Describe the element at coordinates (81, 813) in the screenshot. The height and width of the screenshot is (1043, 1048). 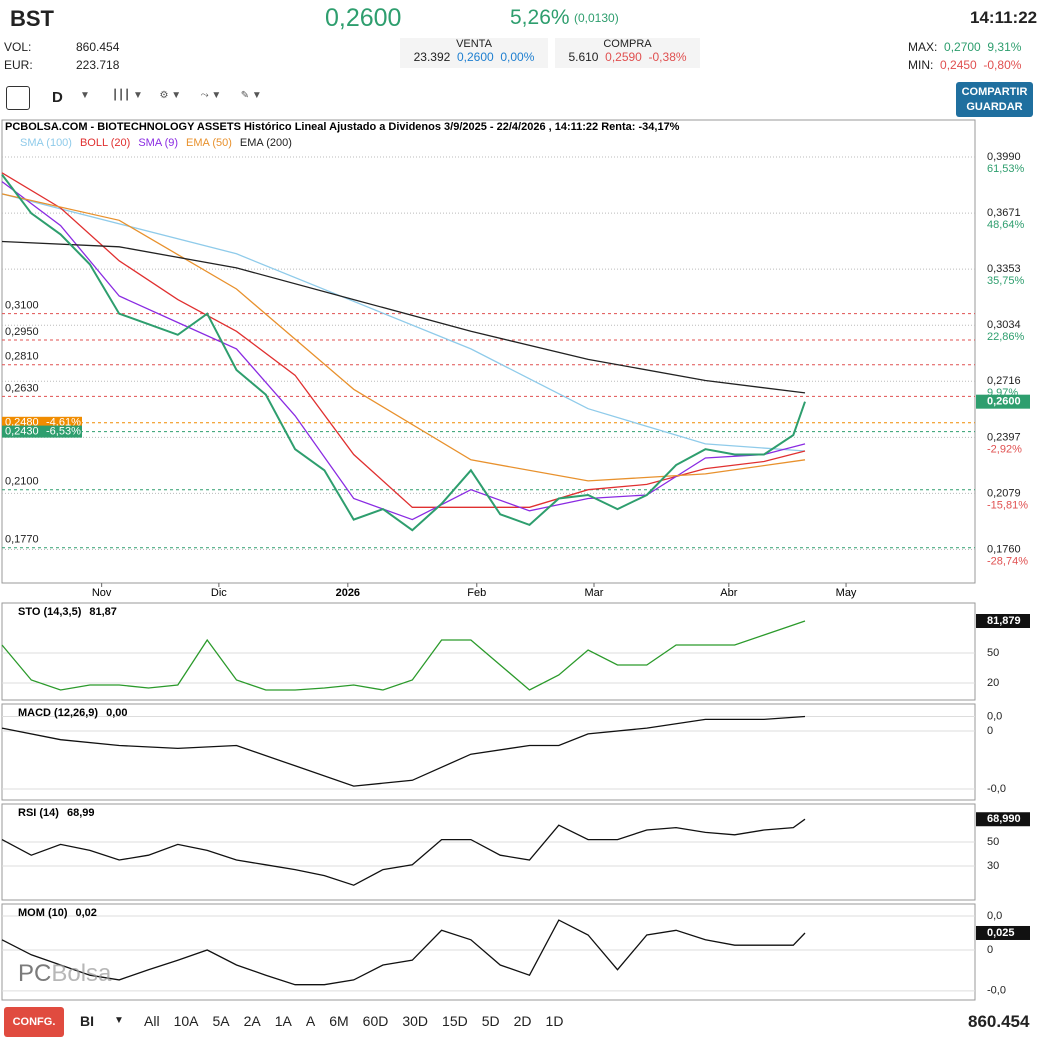
I see `panel-value: 68,99` at that location.